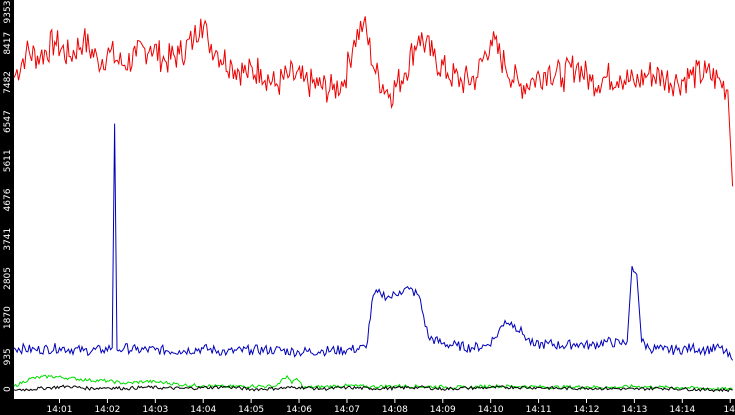 The height and width of the screenshot is (415, 735). Describe the element at coordinates (634, 410) in the screenshot. I see `x-tick-label: 14:13` at that location.